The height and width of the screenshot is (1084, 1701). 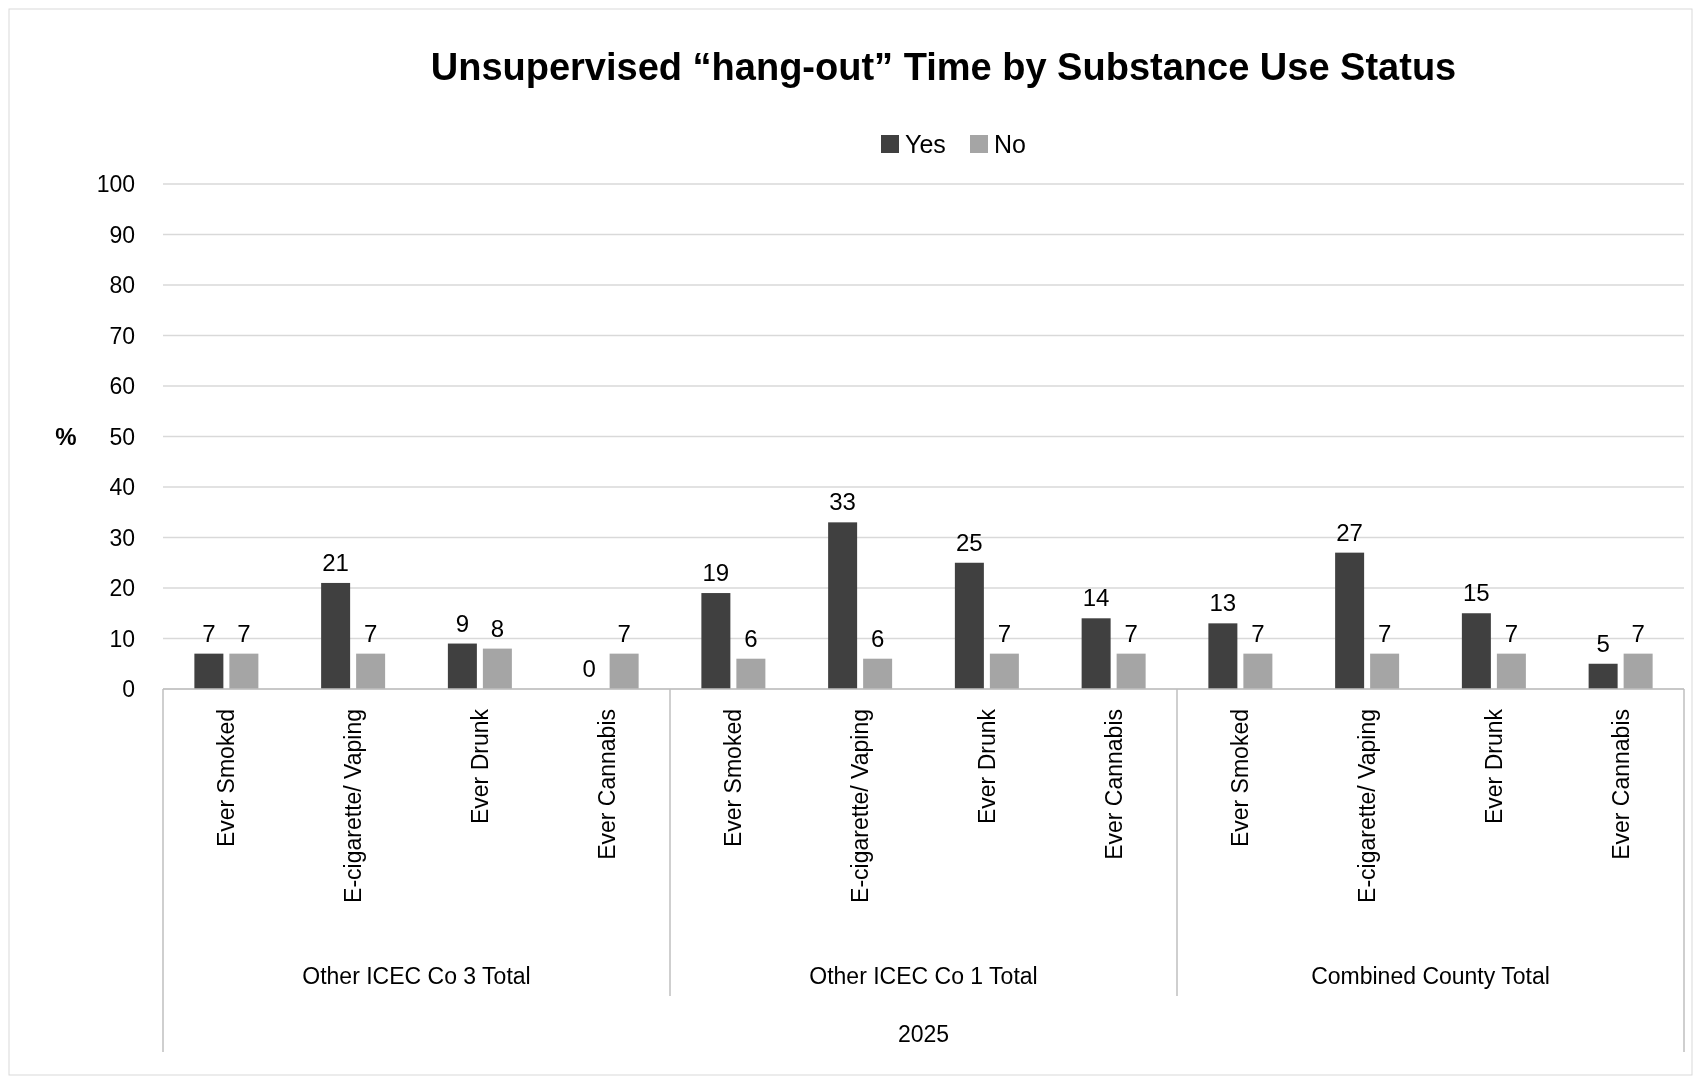 What do you see at coordinates (1096, 598) in the screenshot?
I see `data-label: 14` at bounding box center [1096, 598].